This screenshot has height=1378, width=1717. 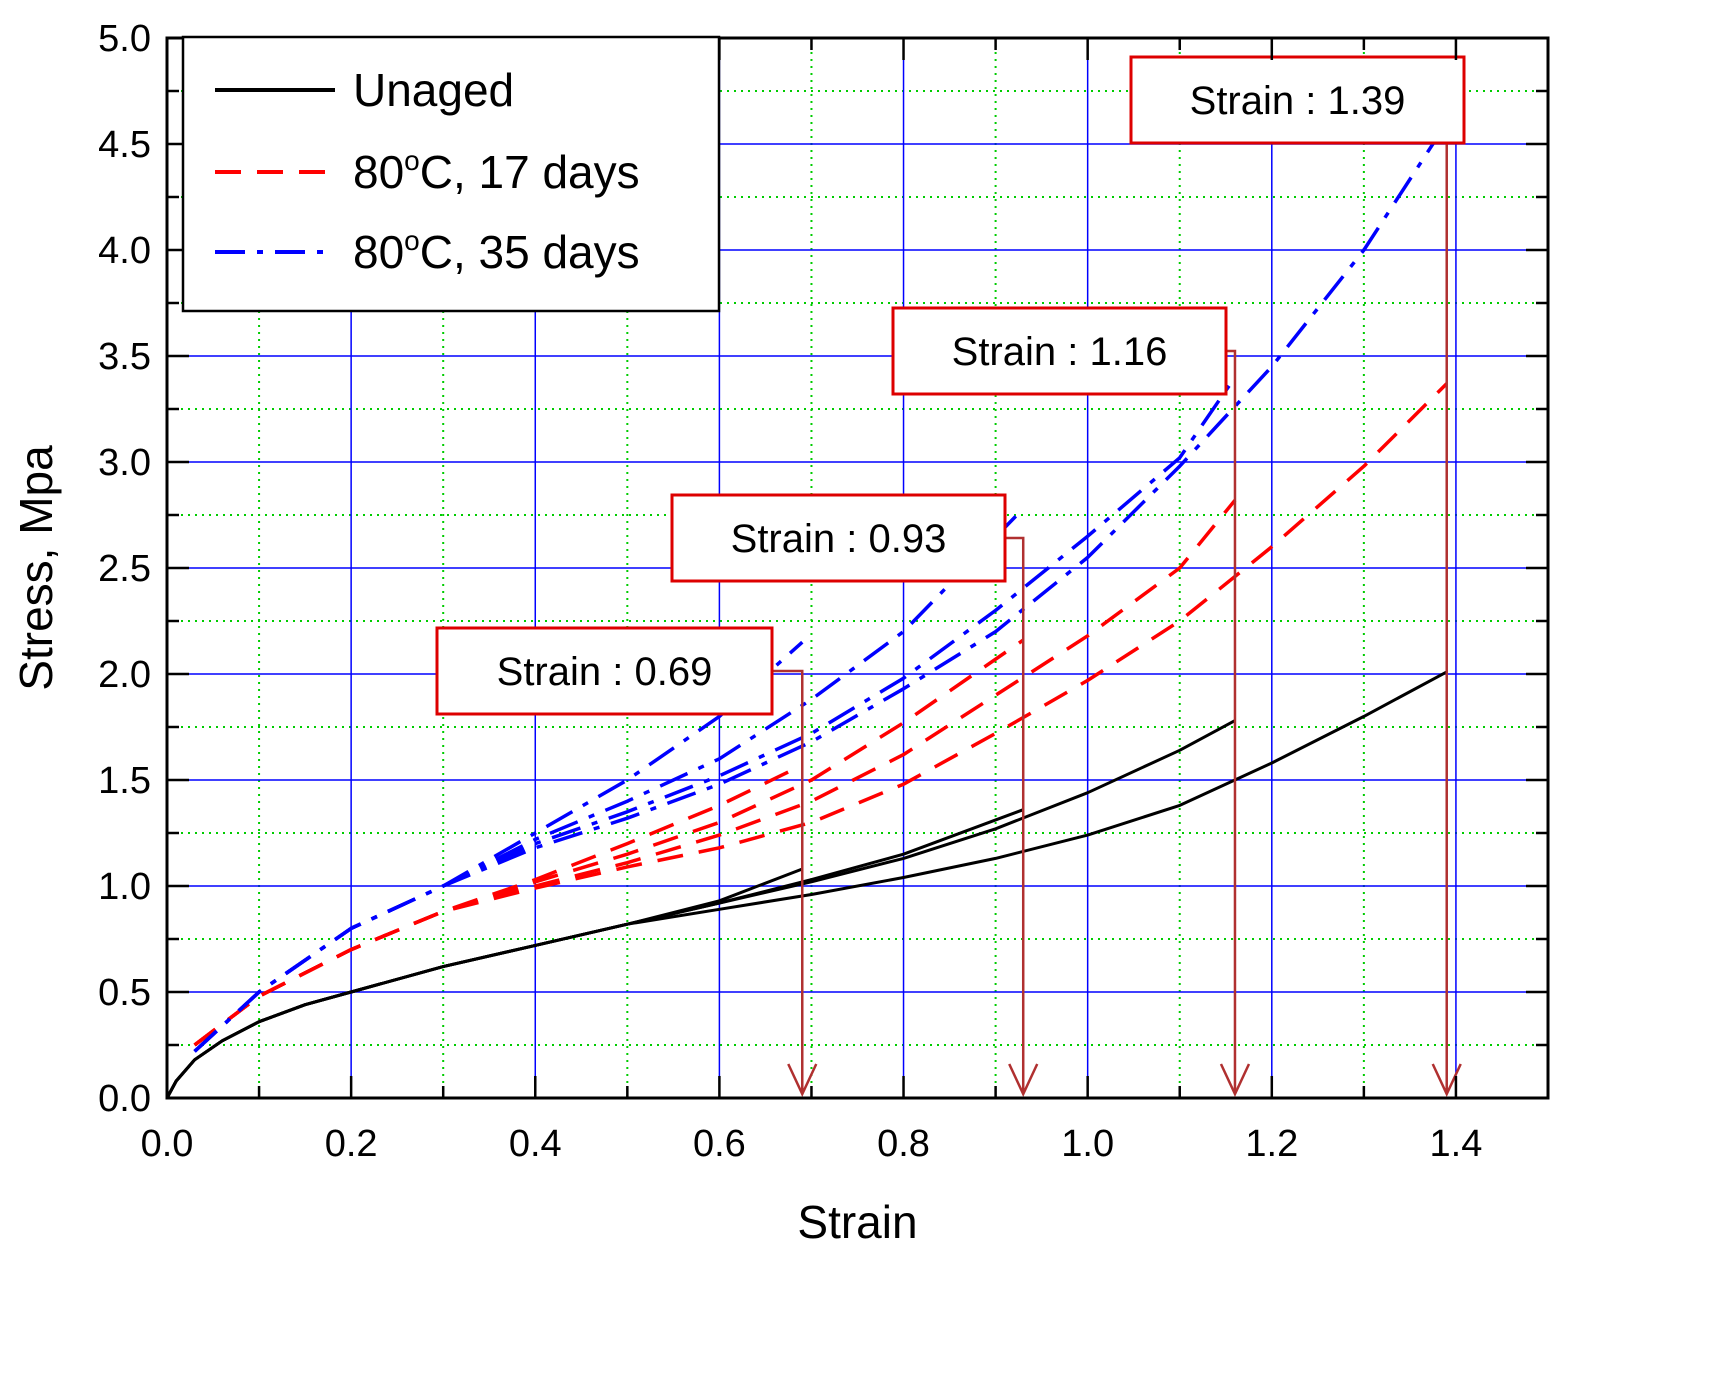 I want to click on annotation-label: Strain : 1.39, so click(x=1298, y=101).